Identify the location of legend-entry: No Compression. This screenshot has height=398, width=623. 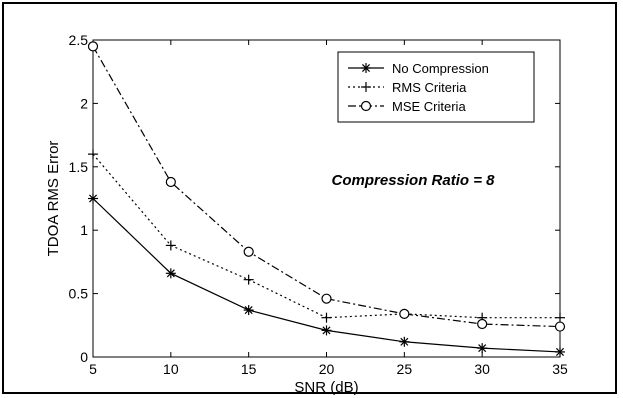
(418, 68).